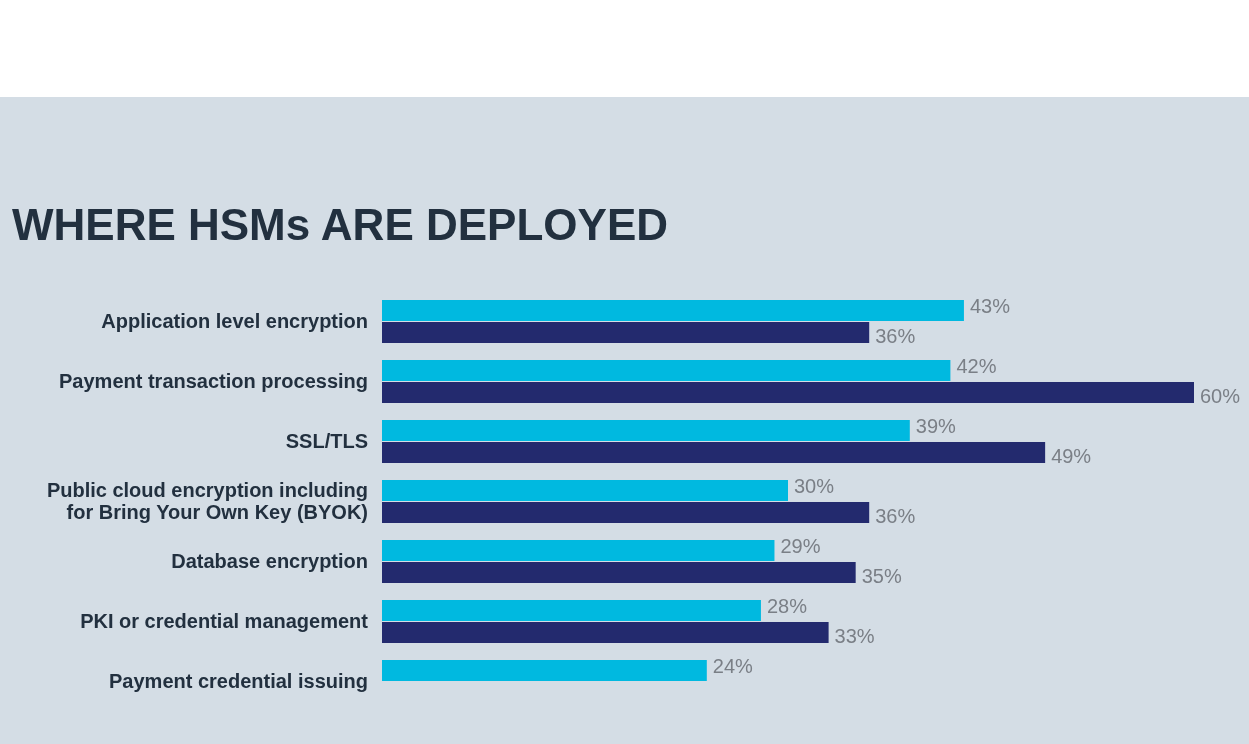 The height and width of the screenshot is (744, 1249). Describe the element at coordinates (936, 425) in the screenshot. I see `data-label: 39%` at that location.